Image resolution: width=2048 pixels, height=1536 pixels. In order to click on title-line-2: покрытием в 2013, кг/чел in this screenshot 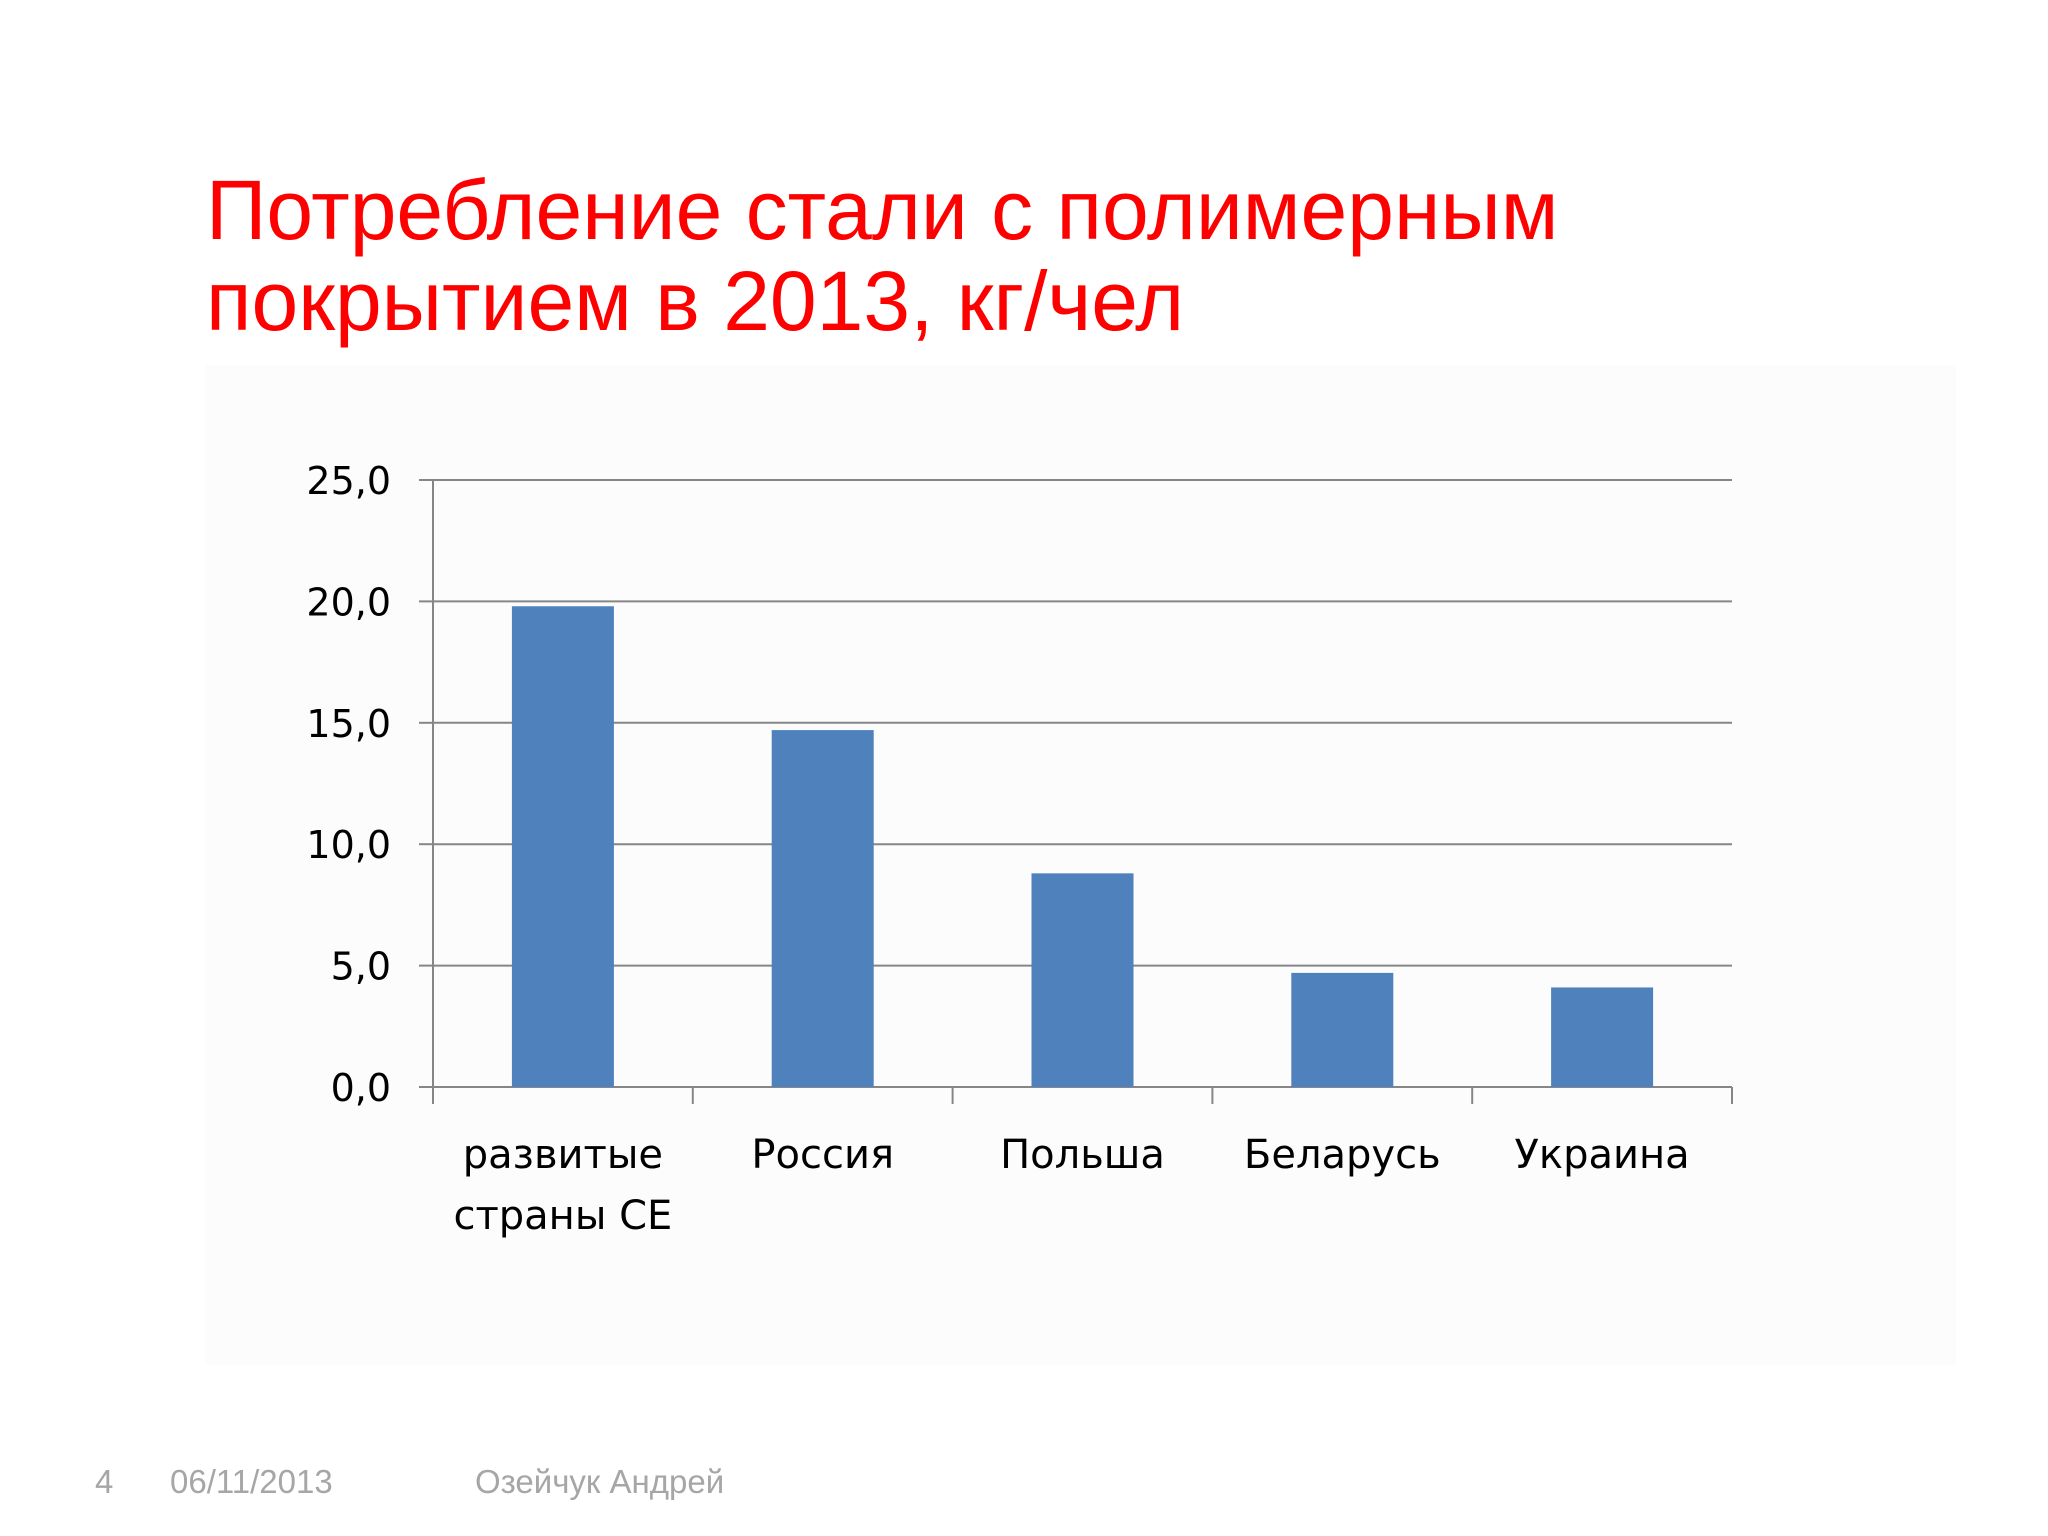, I will do `click(695, 301)`.